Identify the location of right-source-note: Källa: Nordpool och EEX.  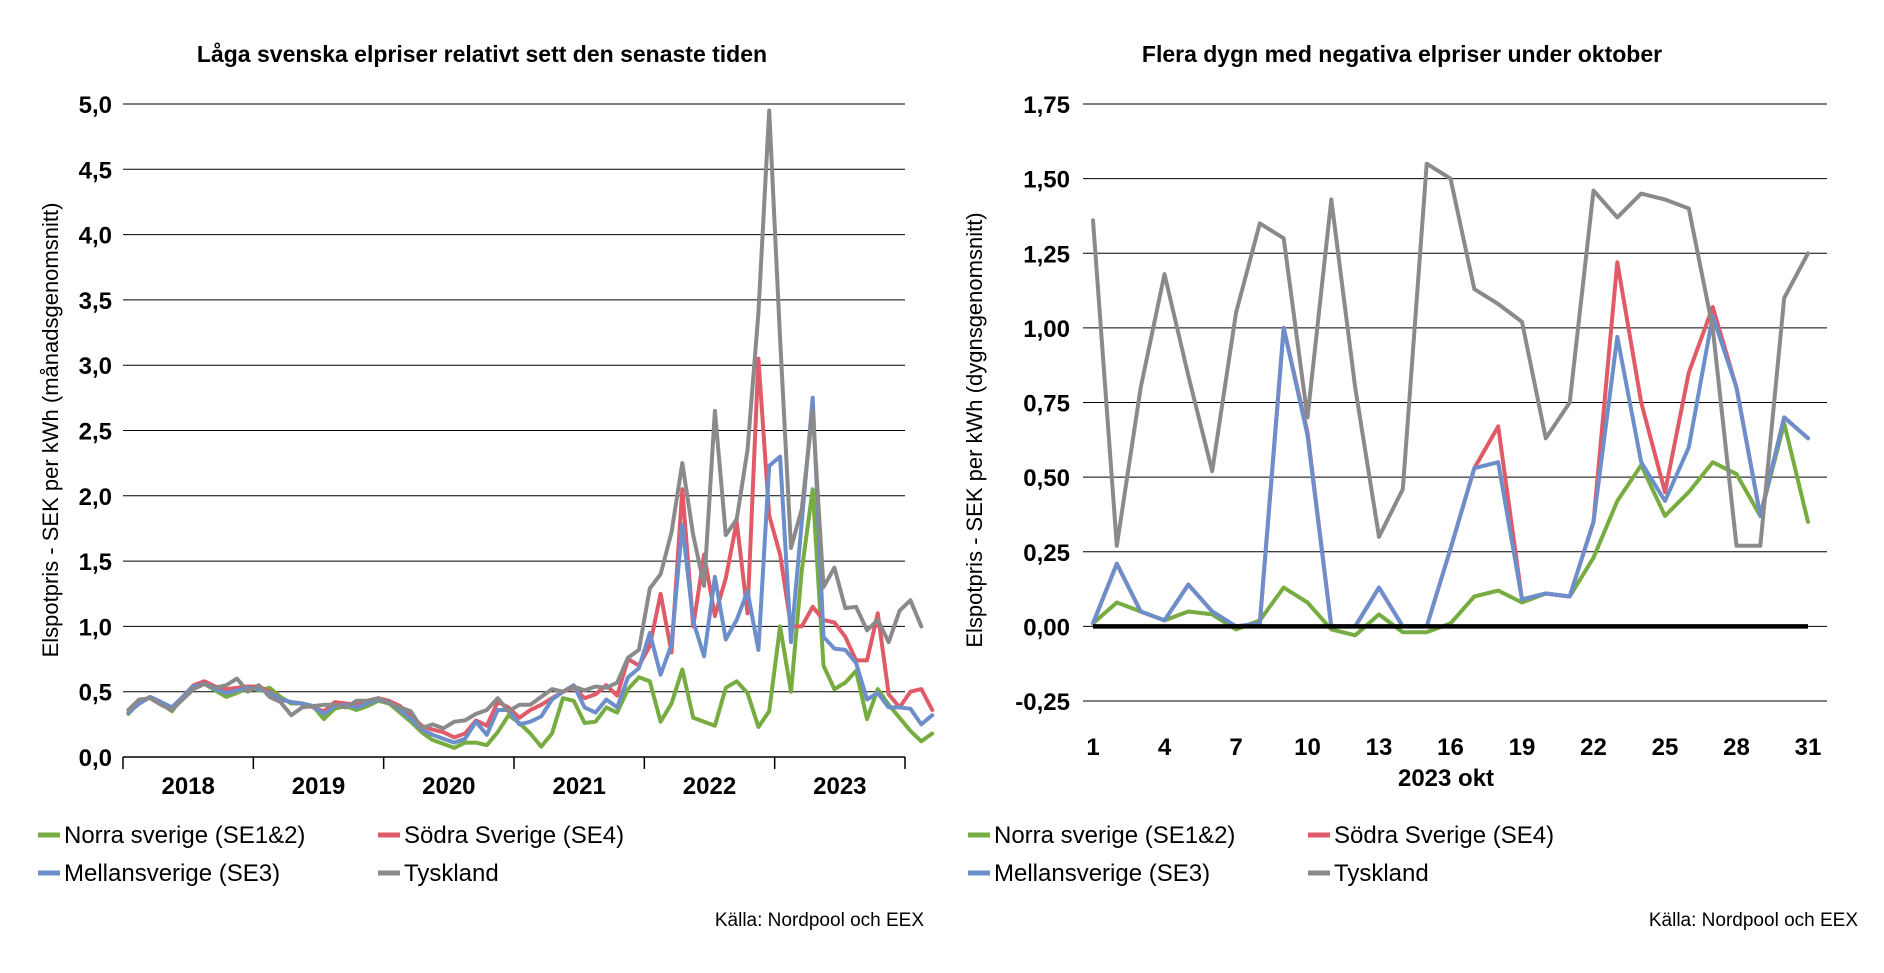
(1753, 920).